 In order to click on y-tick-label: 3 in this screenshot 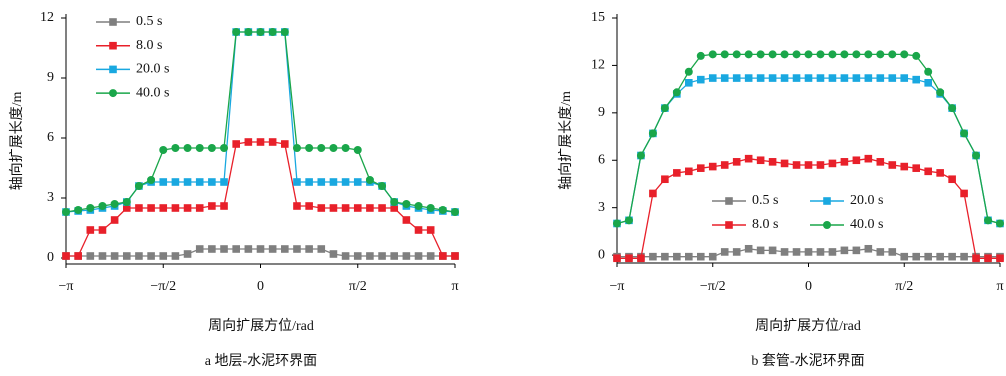, I will do `click(601, 207)`.